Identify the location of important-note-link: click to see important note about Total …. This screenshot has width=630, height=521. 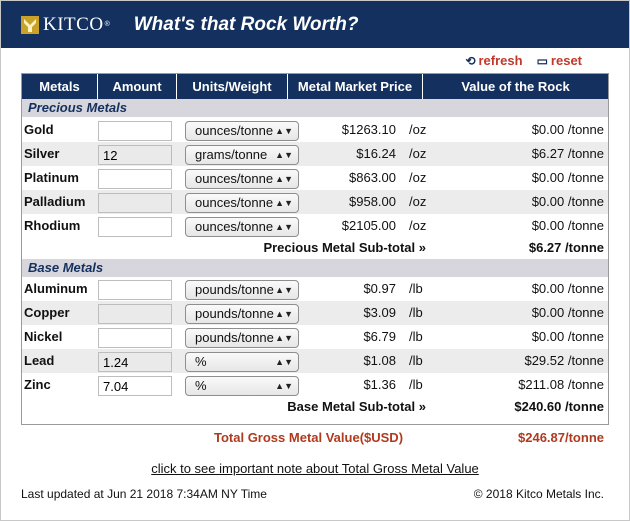
(315, 468).